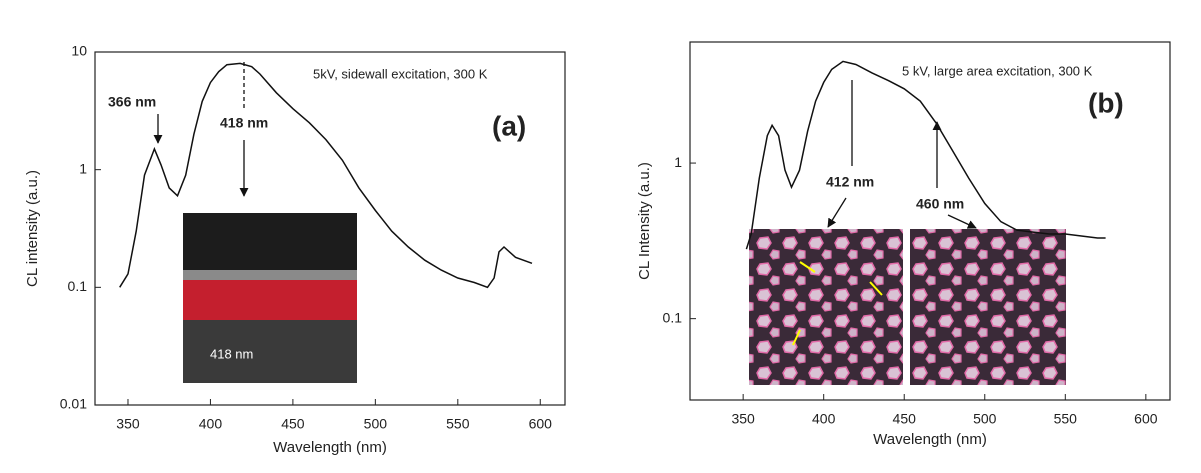 The width and height of the screenshot is (1201, 473). I want to click on annotation: 412 nm, so click(850, 182).